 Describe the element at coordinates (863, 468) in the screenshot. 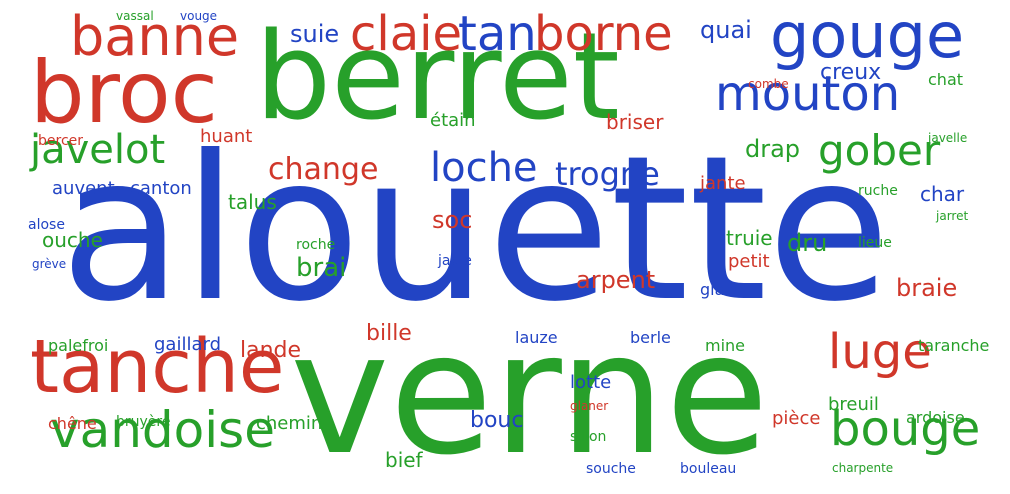

I see `word-charpente: charpente` at that location.